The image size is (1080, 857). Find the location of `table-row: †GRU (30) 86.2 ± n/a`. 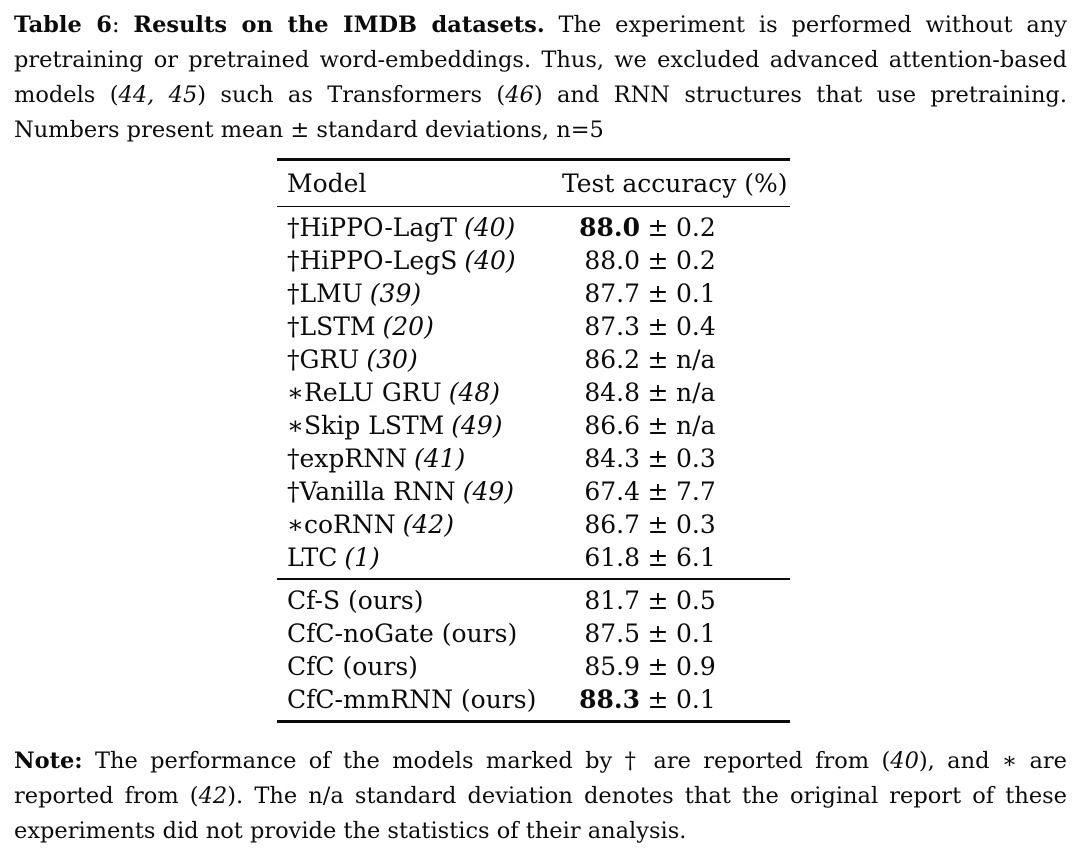

table-row: †GRU (30) 86.2 ± n/a is located at coordinates (533, 359).